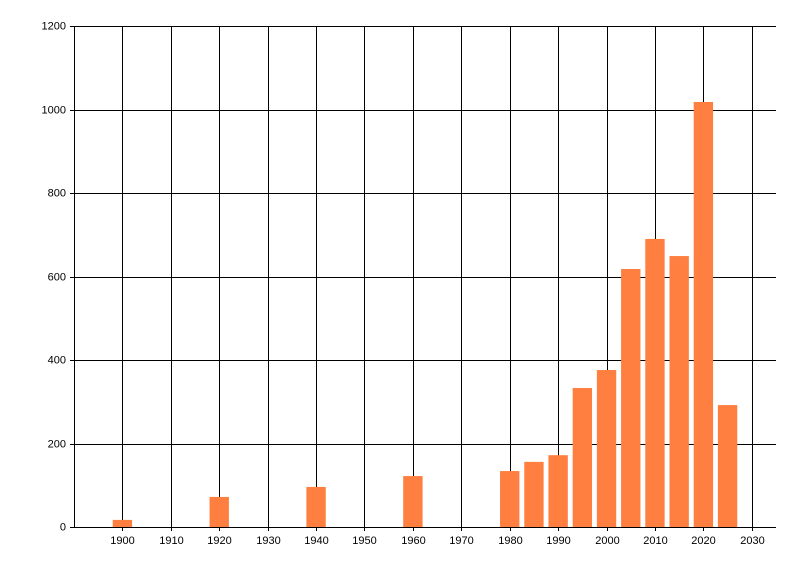  I want to click on x-tick-label: 1990, so click(558, 541).